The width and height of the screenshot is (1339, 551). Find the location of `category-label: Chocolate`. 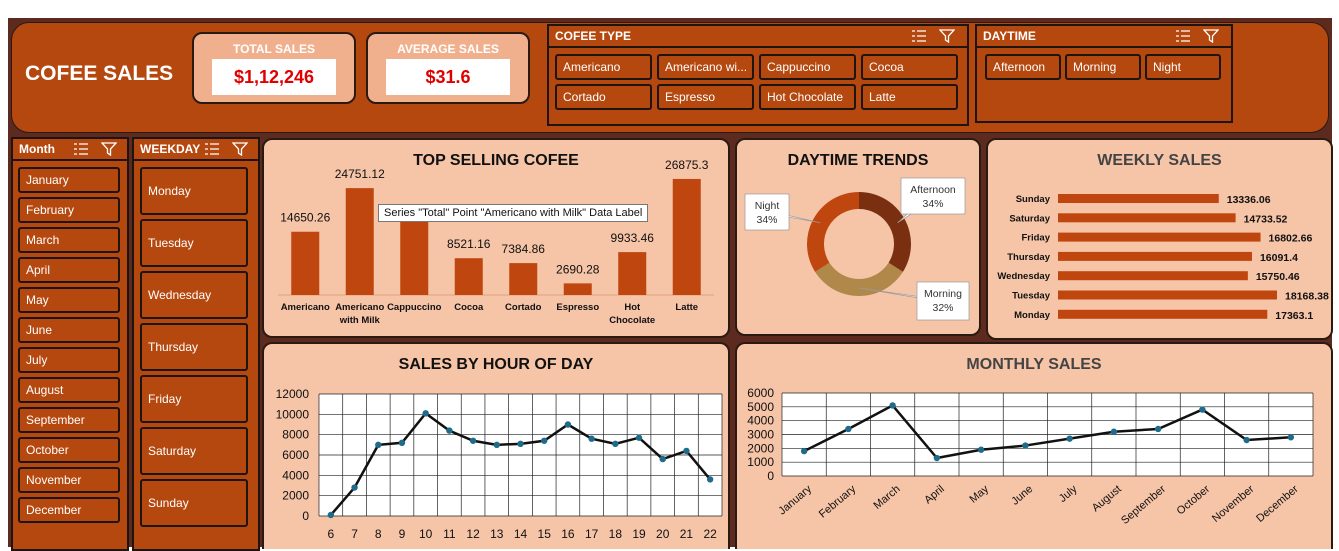

category-label: Chocolate is located at coordinates (632, 320).